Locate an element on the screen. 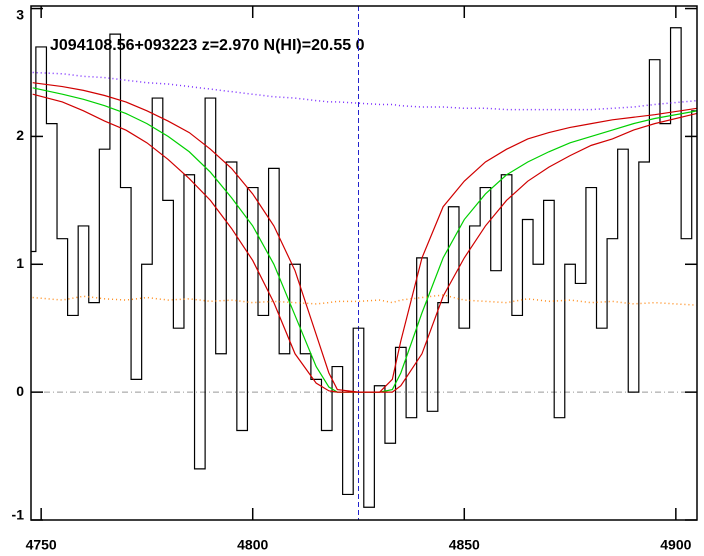 The image size is (704, 556). x-tick-label: 4900 is located at coordinates (675, 545).